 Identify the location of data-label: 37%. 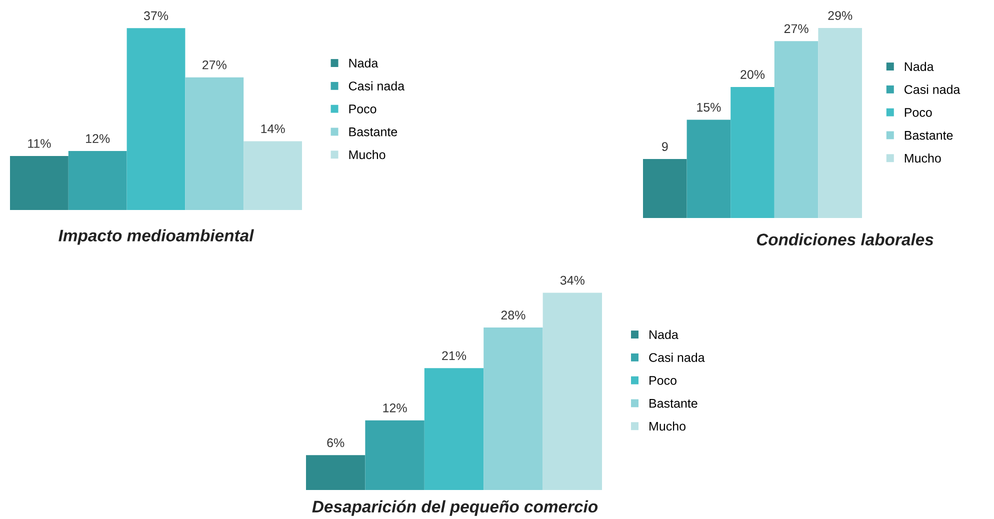
(156, 15).